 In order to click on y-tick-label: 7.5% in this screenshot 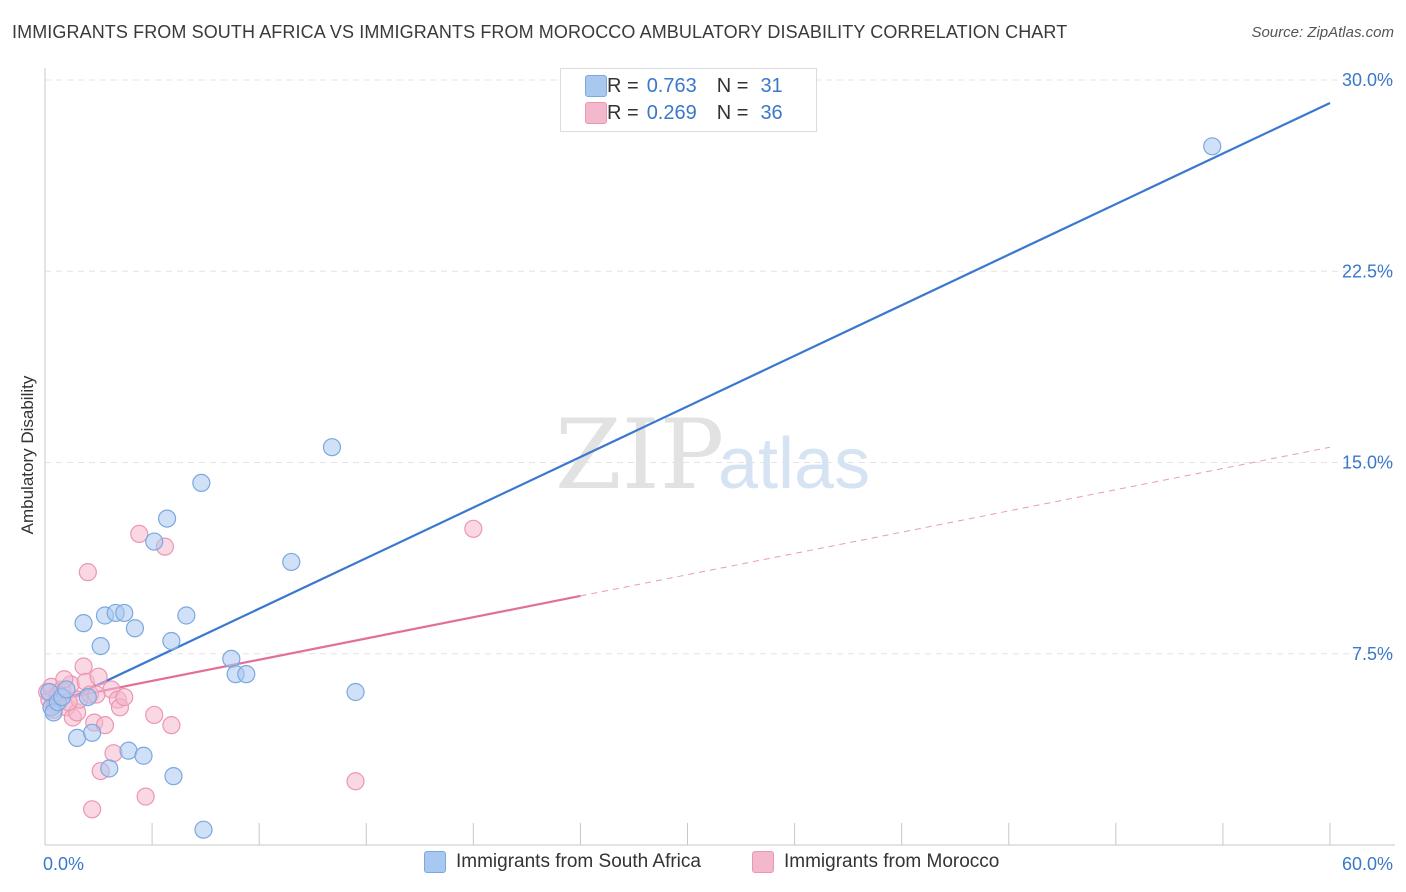, I will do `click(1372, 654)`.